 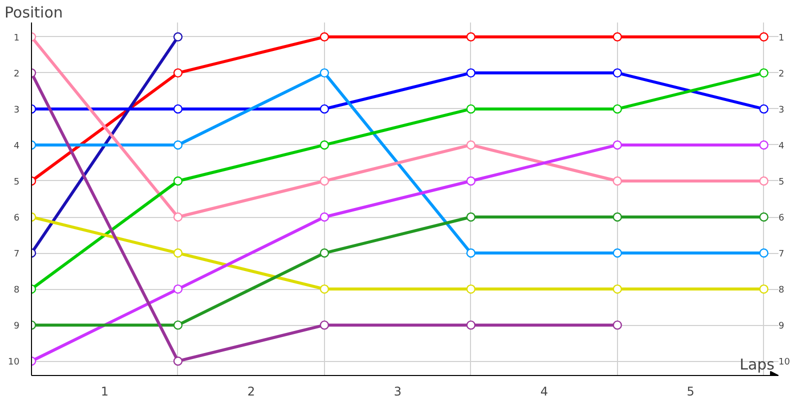 What do you see at coordinates (781, 219) in the screenshot?
I see `y2-tick-label: 6` at bounding box center [781, 219].